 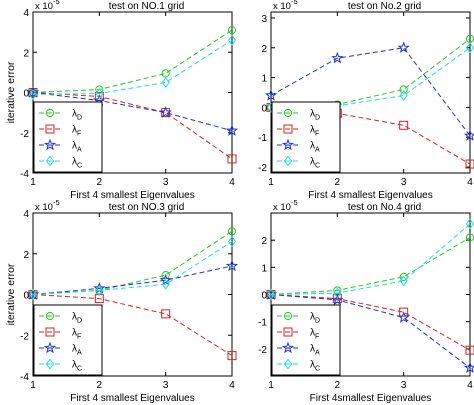 I want to click on y-tick-label: 4, so click(x=26, y=214).